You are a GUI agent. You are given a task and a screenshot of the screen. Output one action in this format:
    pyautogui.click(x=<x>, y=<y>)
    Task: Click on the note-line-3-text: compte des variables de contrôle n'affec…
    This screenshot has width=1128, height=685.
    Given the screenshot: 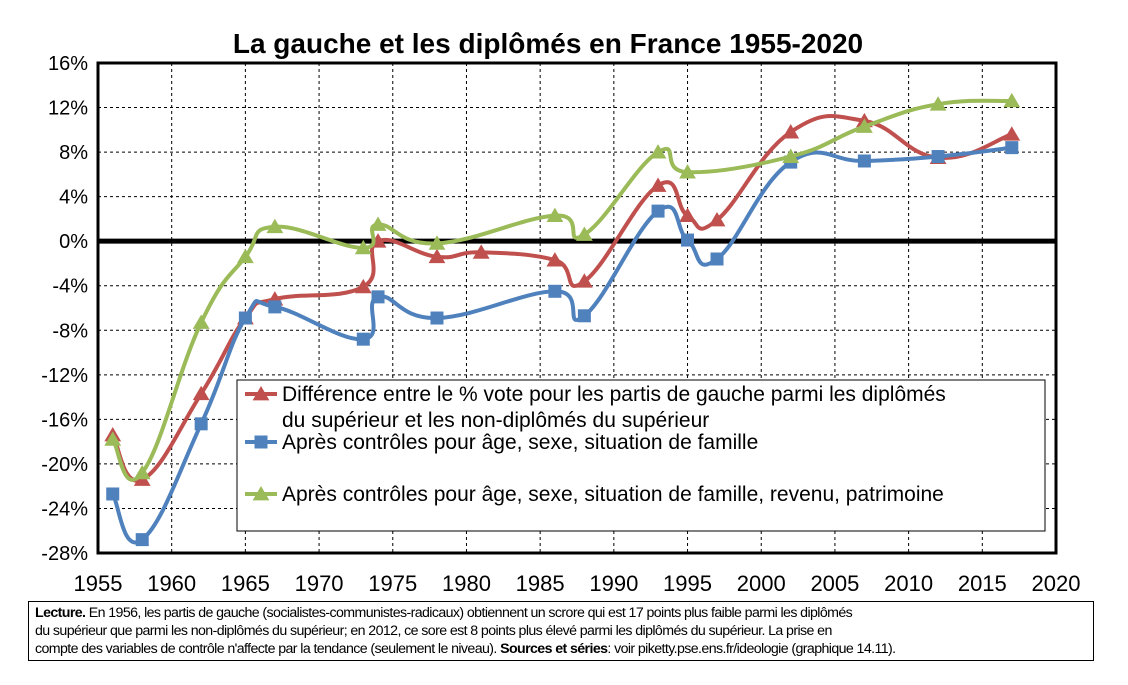 What is the action you would take?
    pyautogui.click(x=268, y=649)
    